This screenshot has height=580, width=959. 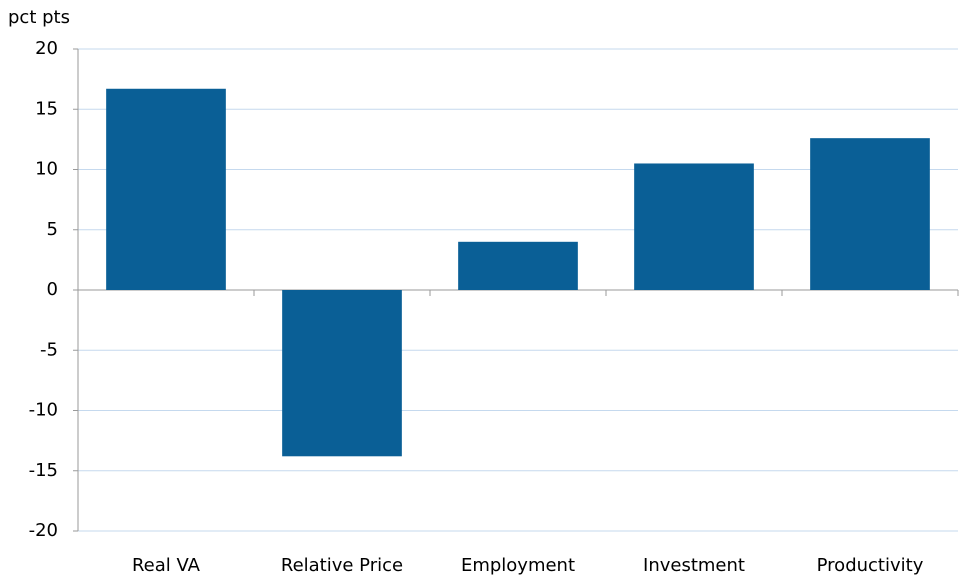 I want to click on x-tick-label: Relative Price, so click(x=342, y=565).